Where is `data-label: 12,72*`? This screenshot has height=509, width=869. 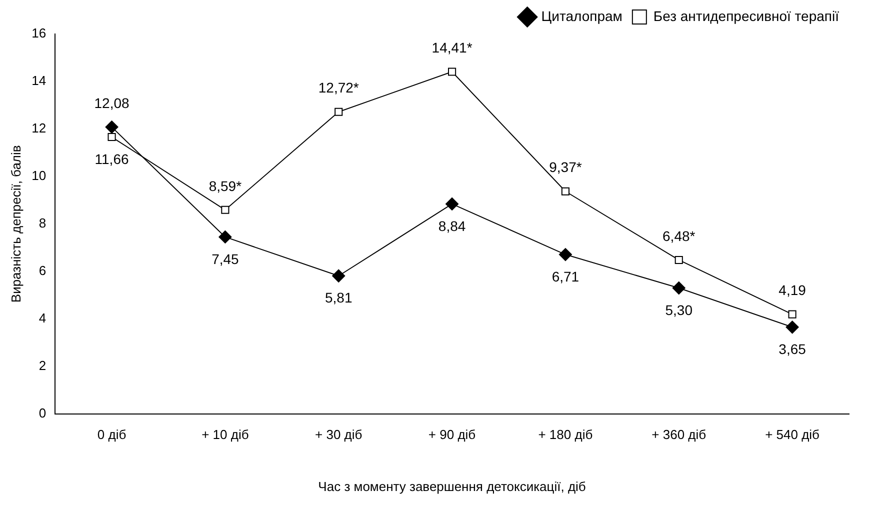 data-label: 12,72* is located at coordinates (339, 88).